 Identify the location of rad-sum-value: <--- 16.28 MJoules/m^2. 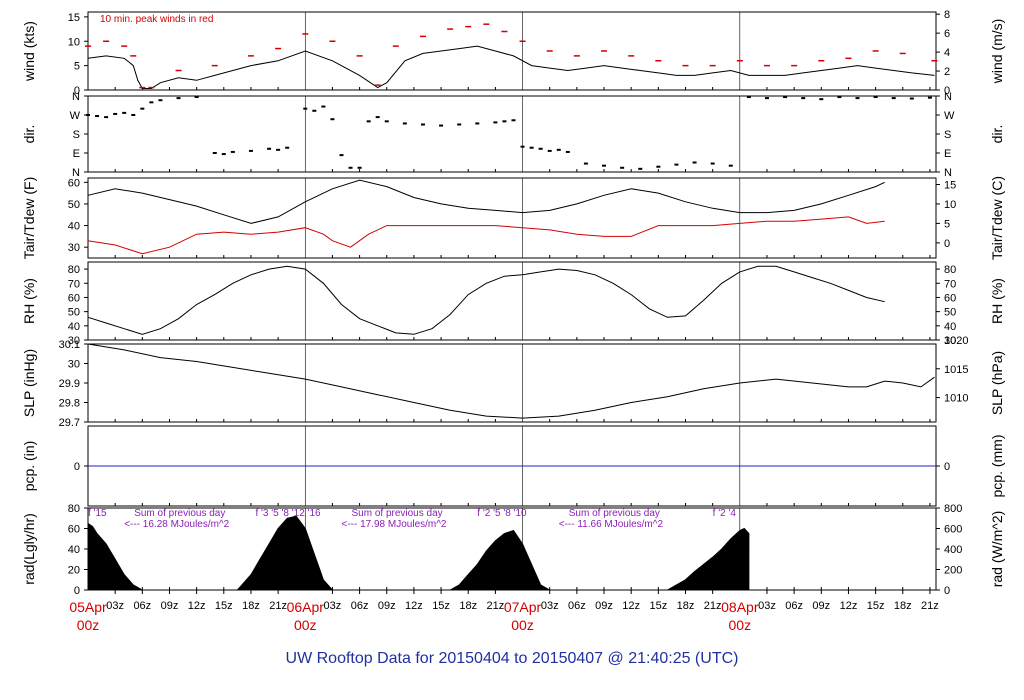
(176, 524).